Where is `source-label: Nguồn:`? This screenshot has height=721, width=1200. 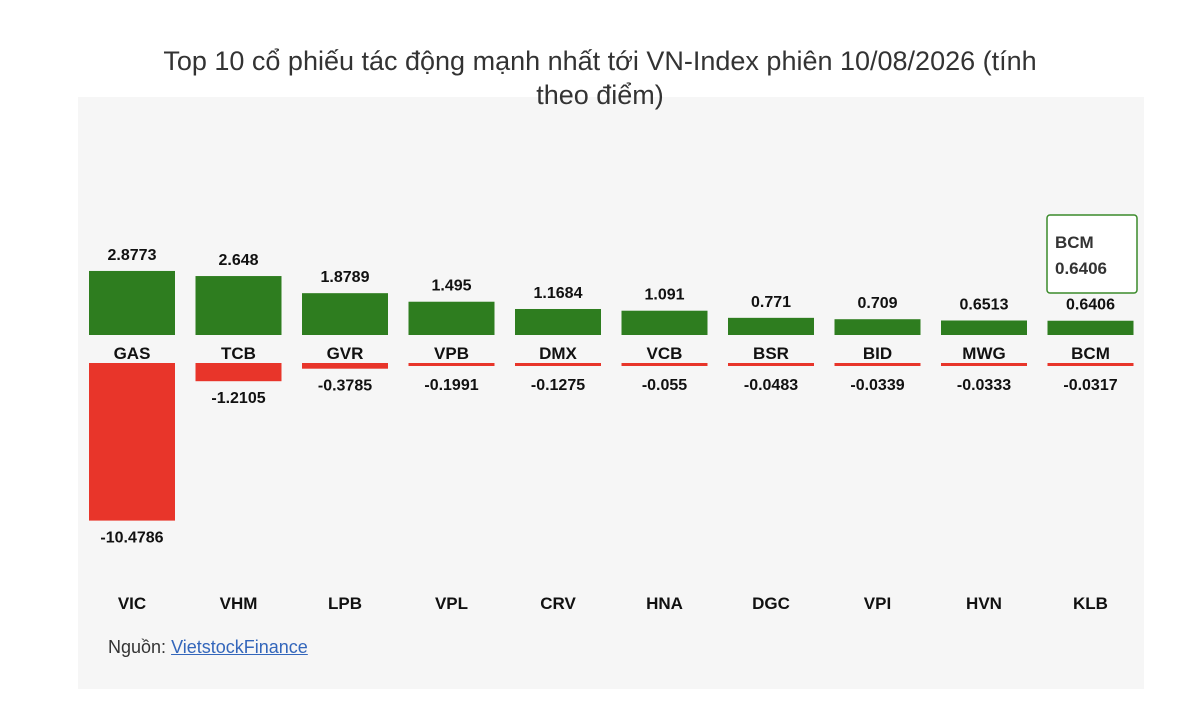 source-label: Nguồn: is located at coordinates (137, 647).